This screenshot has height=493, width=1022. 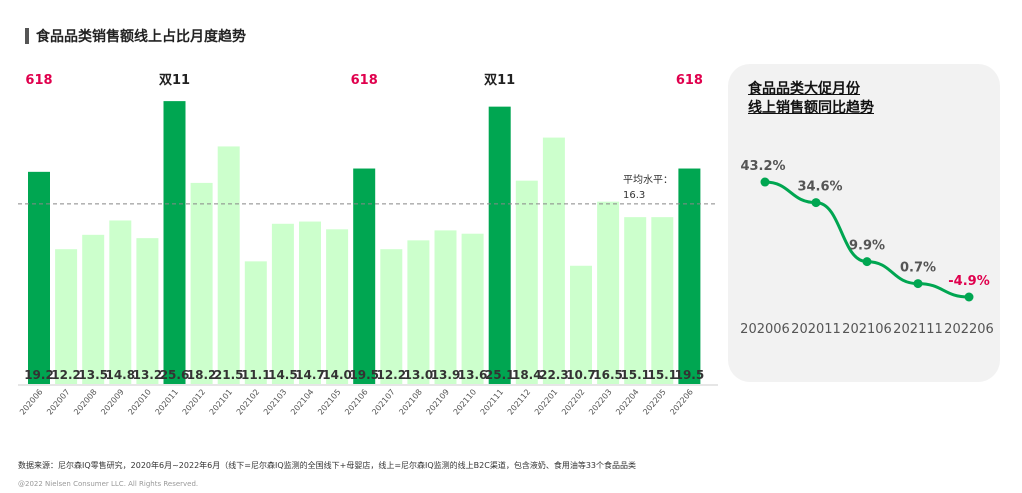 I want to click on bar-value-label: 10.7, so click(x=581, y=375).